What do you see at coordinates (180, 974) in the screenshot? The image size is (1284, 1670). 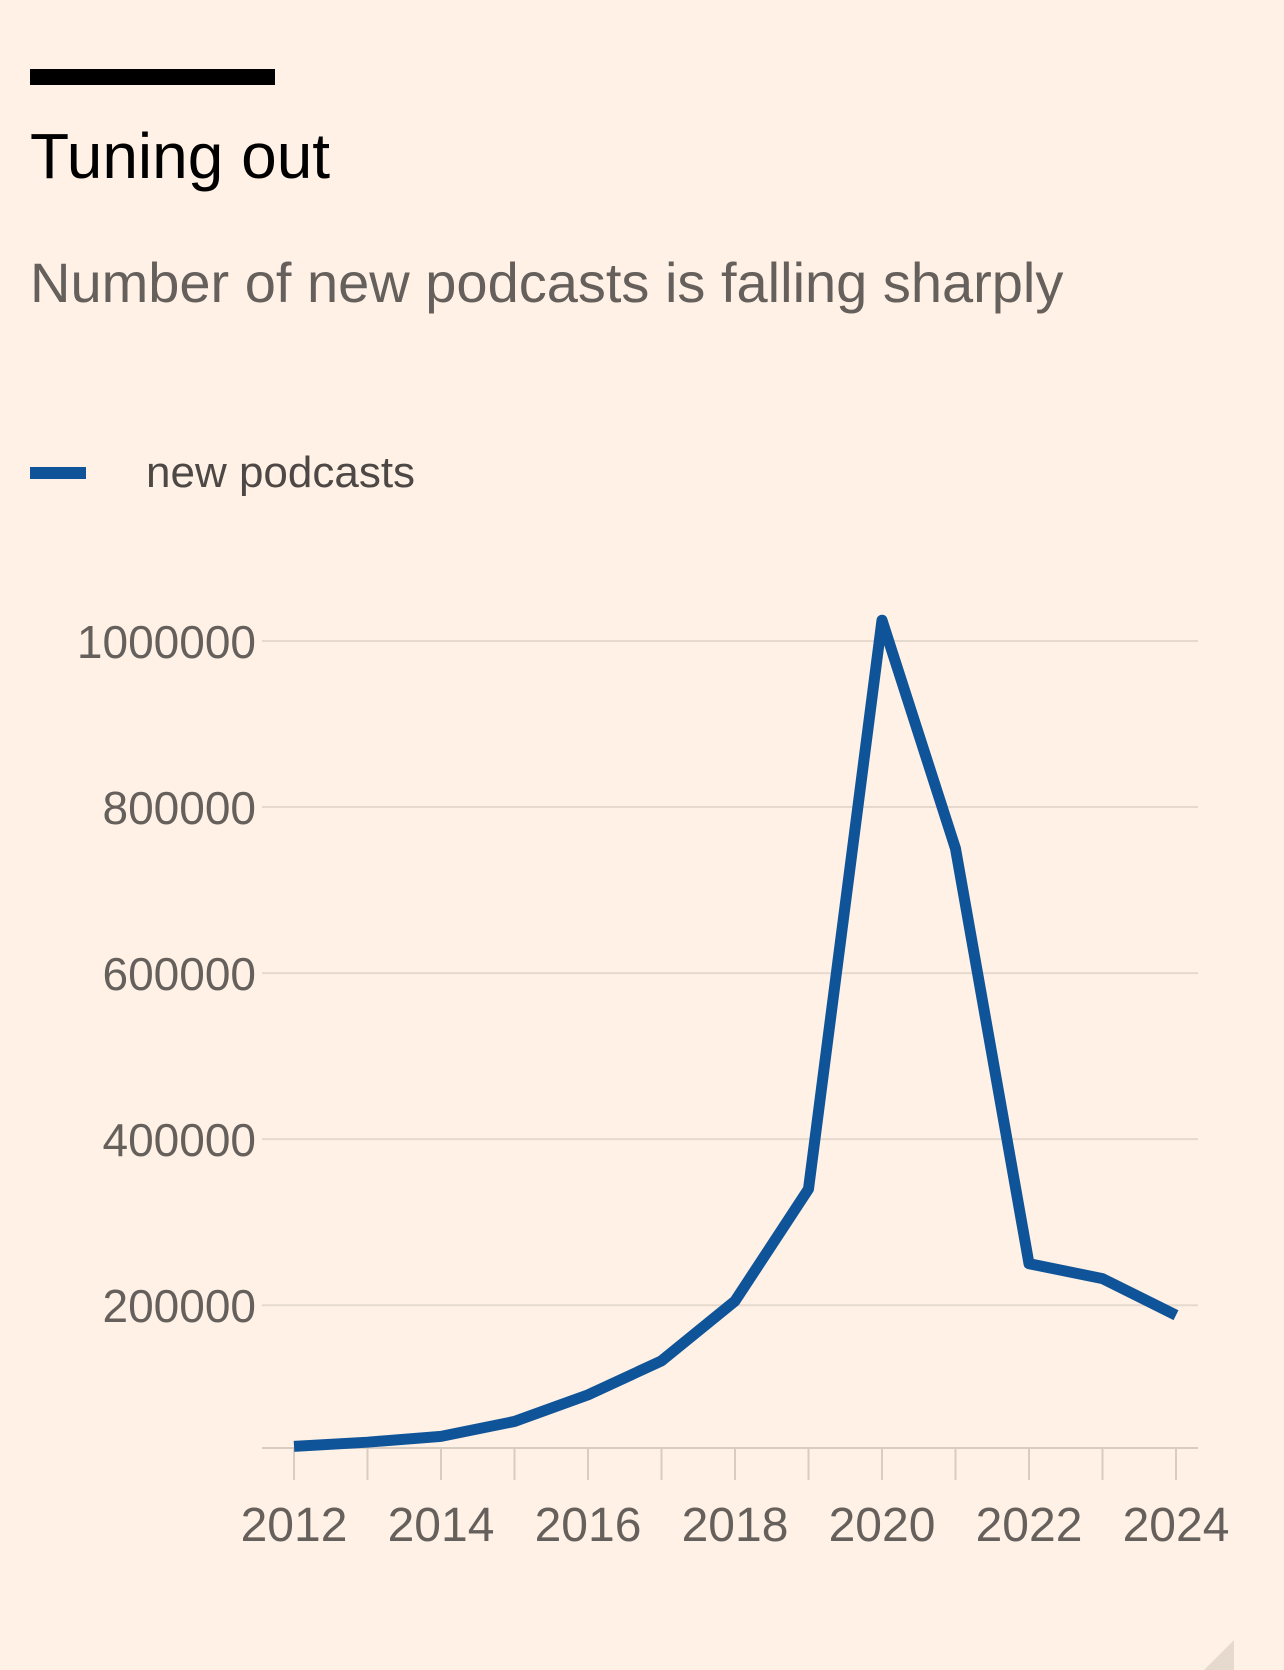 I see `y-tick-label-600000: 600000` at bounding box center [180, 974].